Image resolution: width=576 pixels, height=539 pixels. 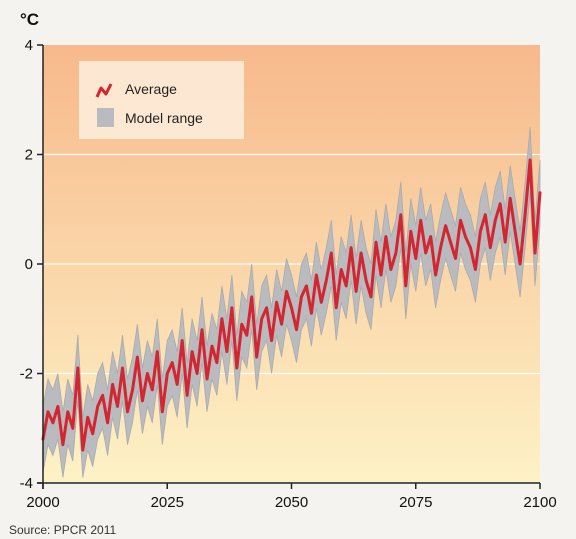 I want to click on y-unit-label: °C, so click(x=29, y=19).